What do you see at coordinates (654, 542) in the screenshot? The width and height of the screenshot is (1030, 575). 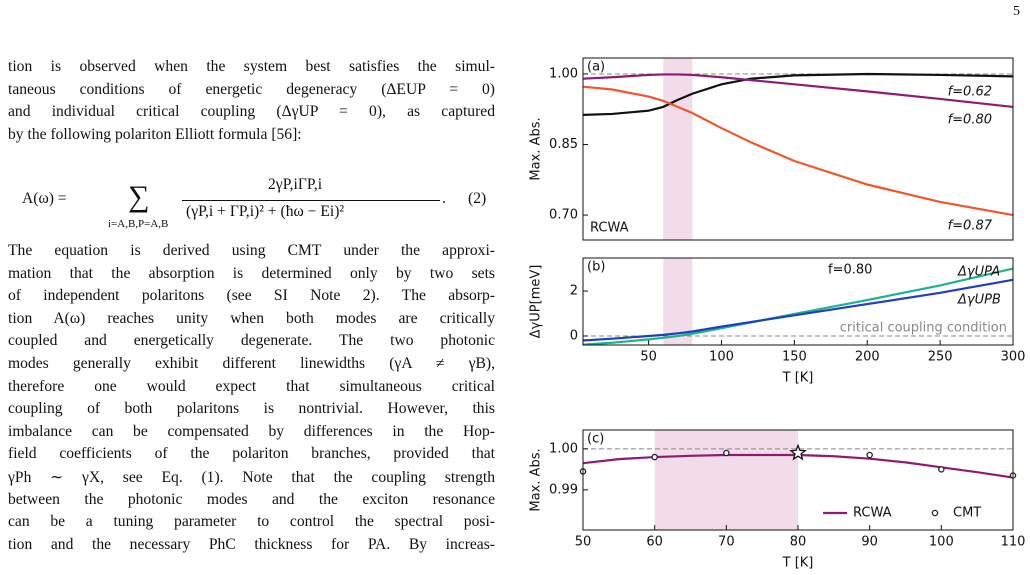 I see `x-tick-label: 60` at bounding box center [654, 542].